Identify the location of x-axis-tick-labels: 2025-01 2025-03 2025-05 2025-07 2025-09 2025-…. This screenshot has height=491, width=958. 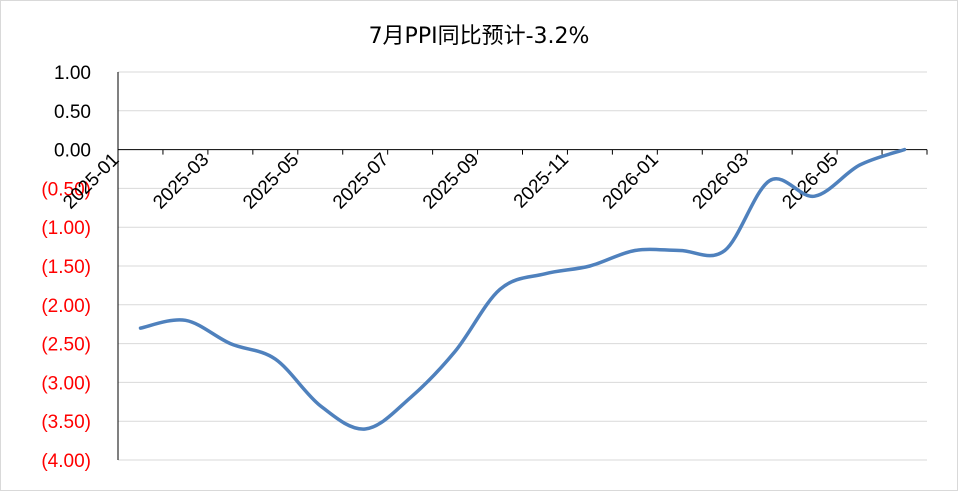
(450, 181).